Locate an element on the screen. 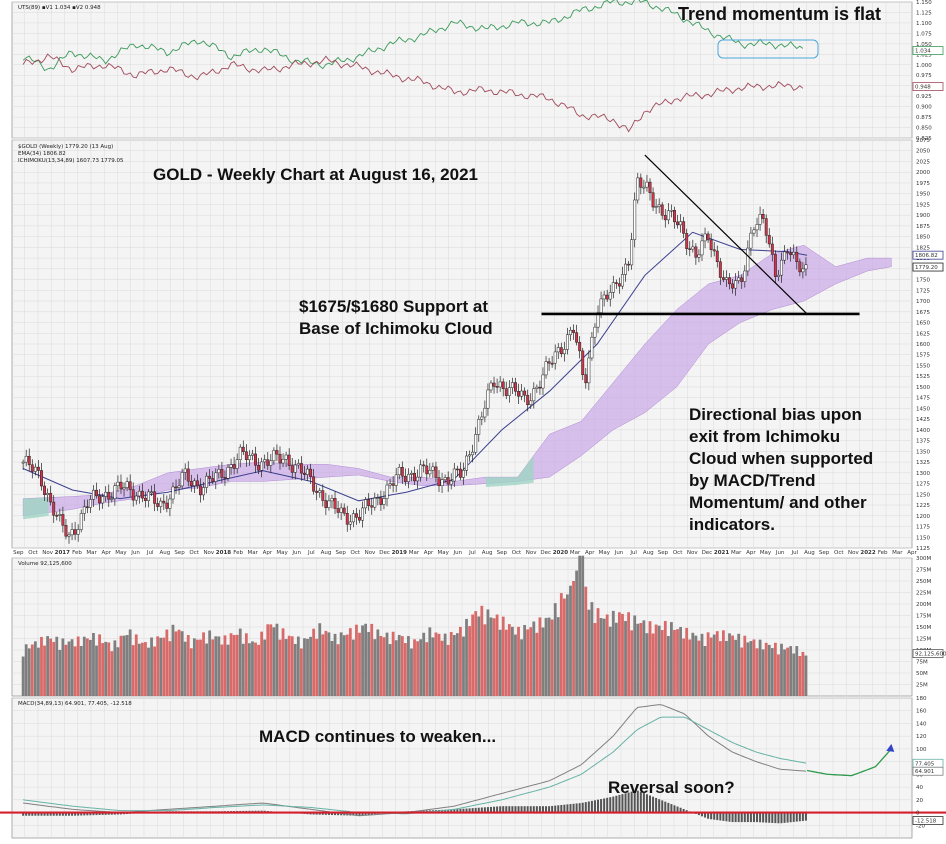 This screenshot has width=946, height=844. vol-tick: 50M is located at coordinates (922, 674).